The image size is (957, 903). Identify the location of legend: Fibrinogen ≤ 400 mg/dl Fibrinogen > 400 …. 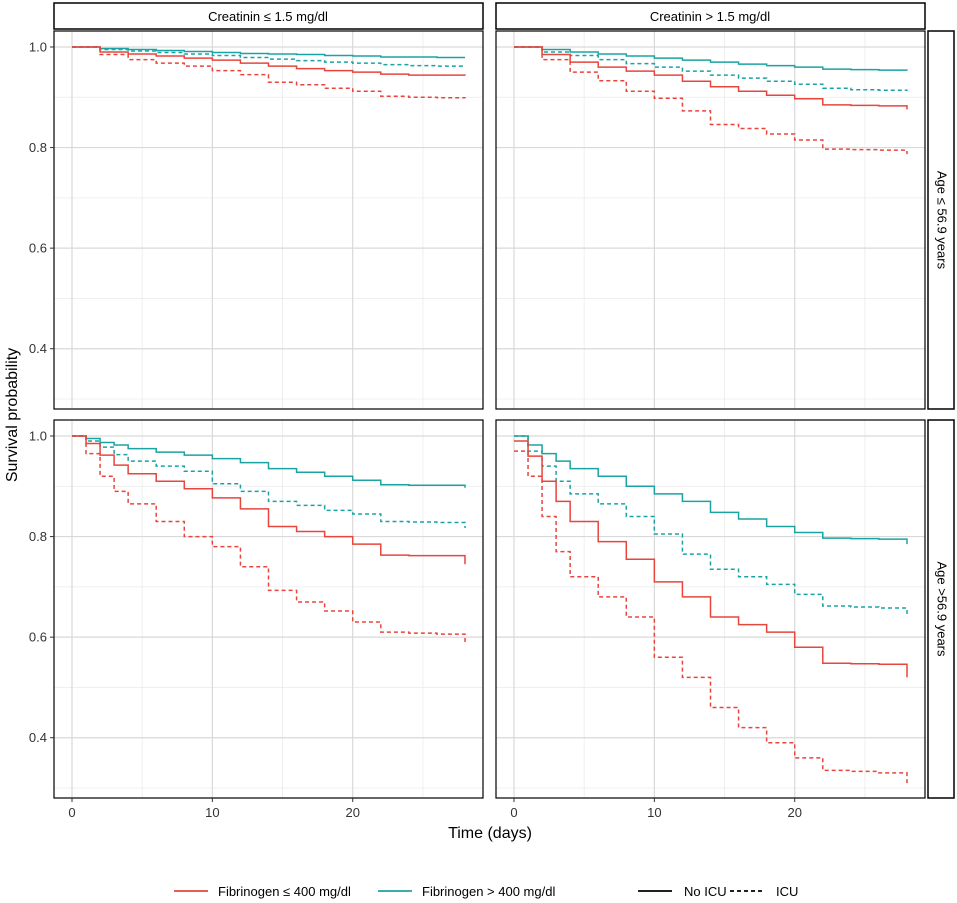
(486, 891).